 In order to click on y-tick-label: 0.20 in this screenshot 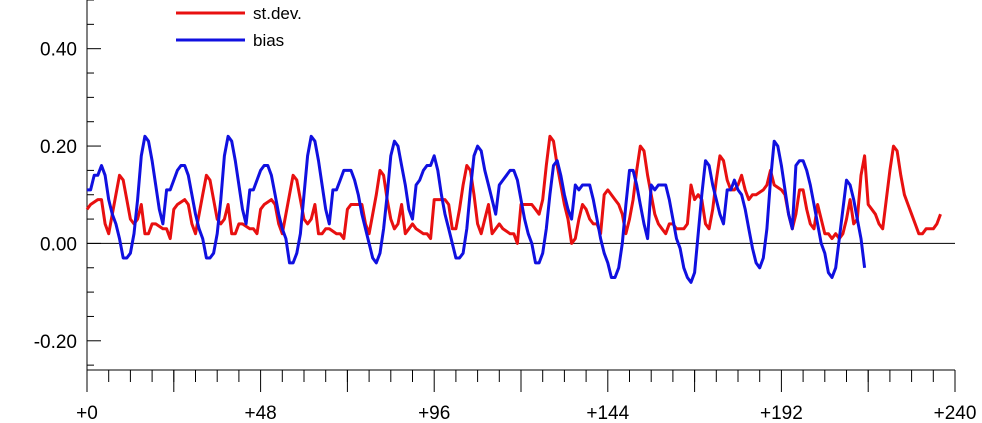, I will do `click(58, 147)`.